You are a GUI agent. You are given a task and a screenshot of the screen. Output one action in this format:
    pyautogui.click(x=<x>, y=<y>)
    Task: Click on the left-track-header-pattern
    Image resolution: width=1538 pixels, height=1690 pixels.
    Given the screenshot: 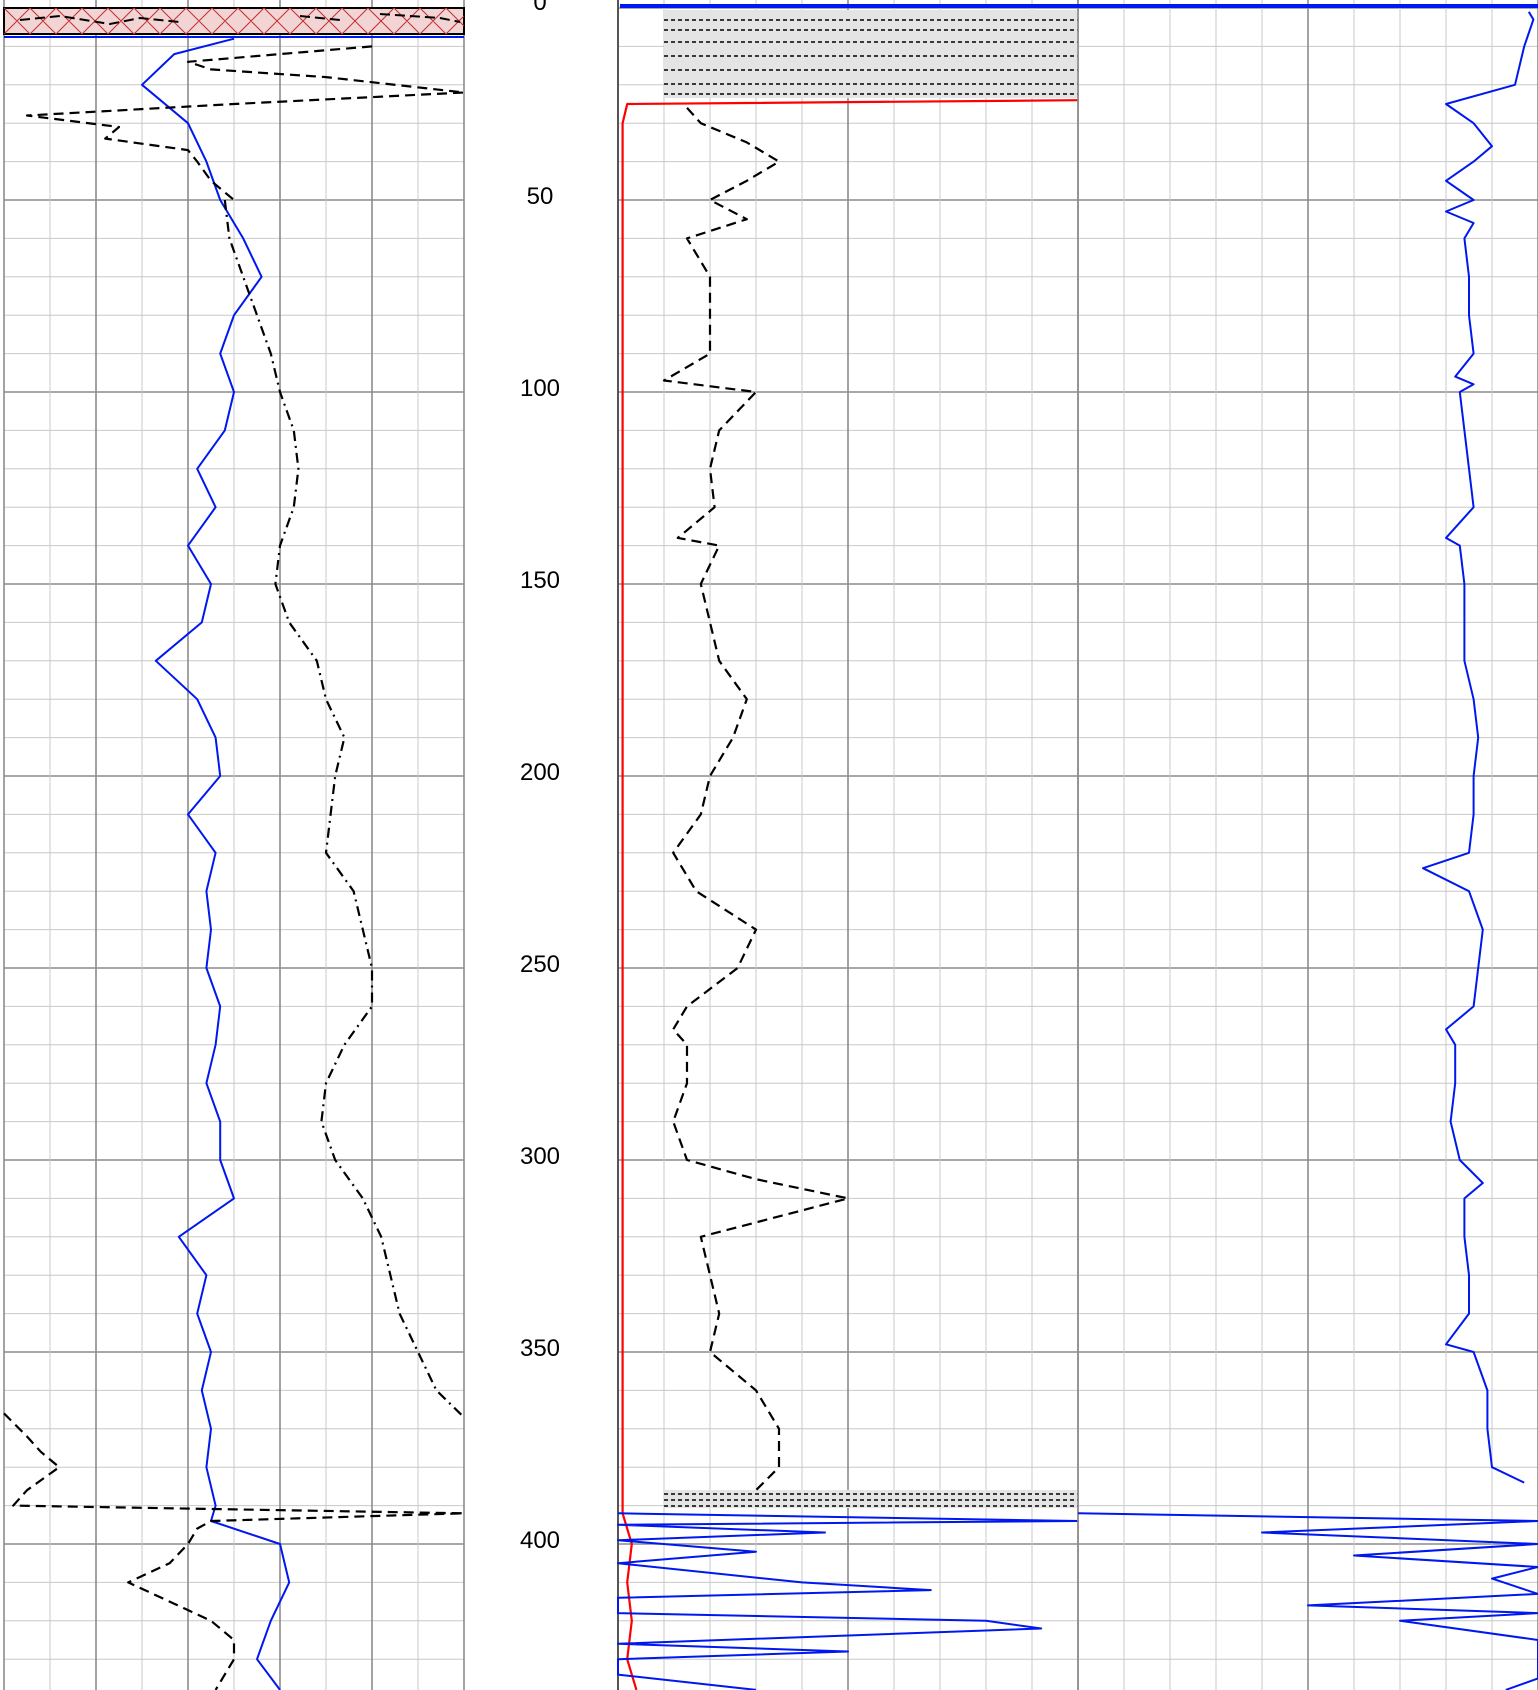 What is the action you would take?
    pyautogui.click(x=234, y=22)
    